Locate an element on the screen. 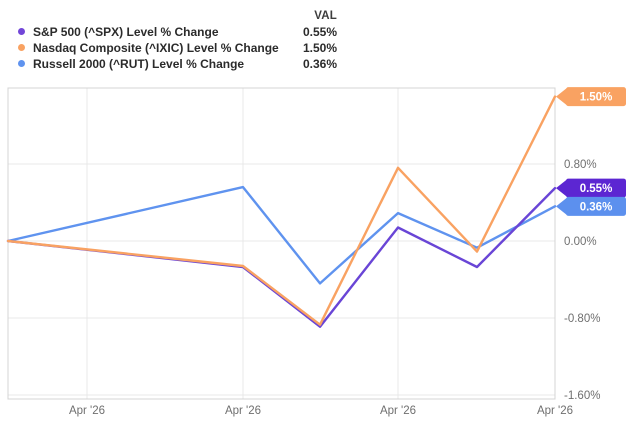  legend-item-rut: Russell 2000 (^RUT) Level % Change 0.36% is located at coordinates (320, 64).